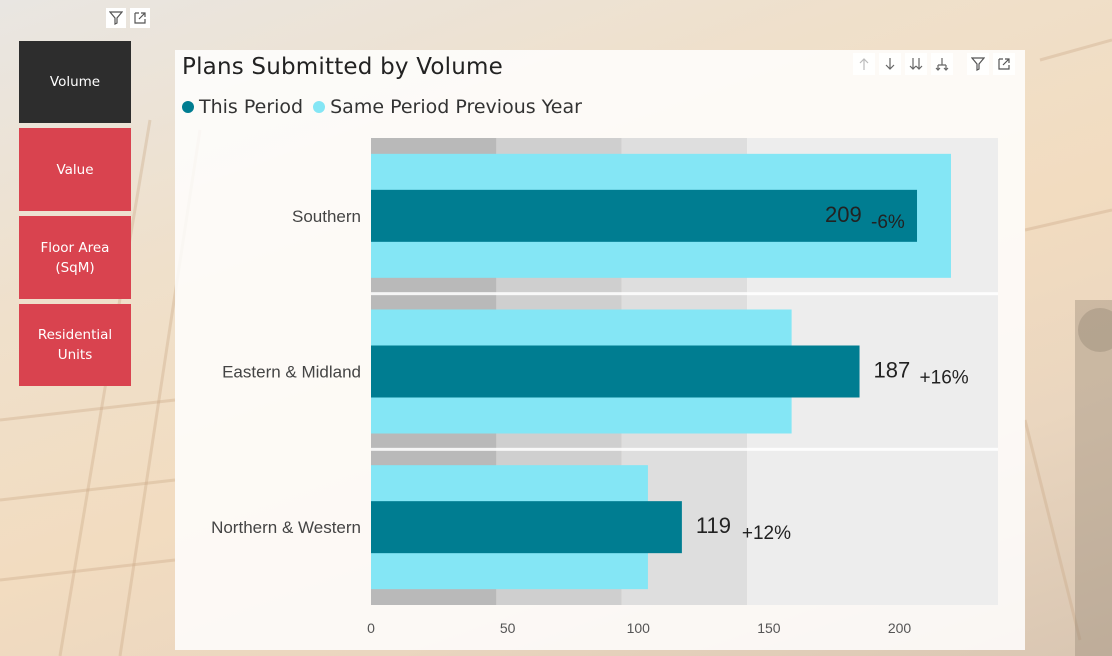  I want to click on x-tick-label: 200, so click(900, 628).